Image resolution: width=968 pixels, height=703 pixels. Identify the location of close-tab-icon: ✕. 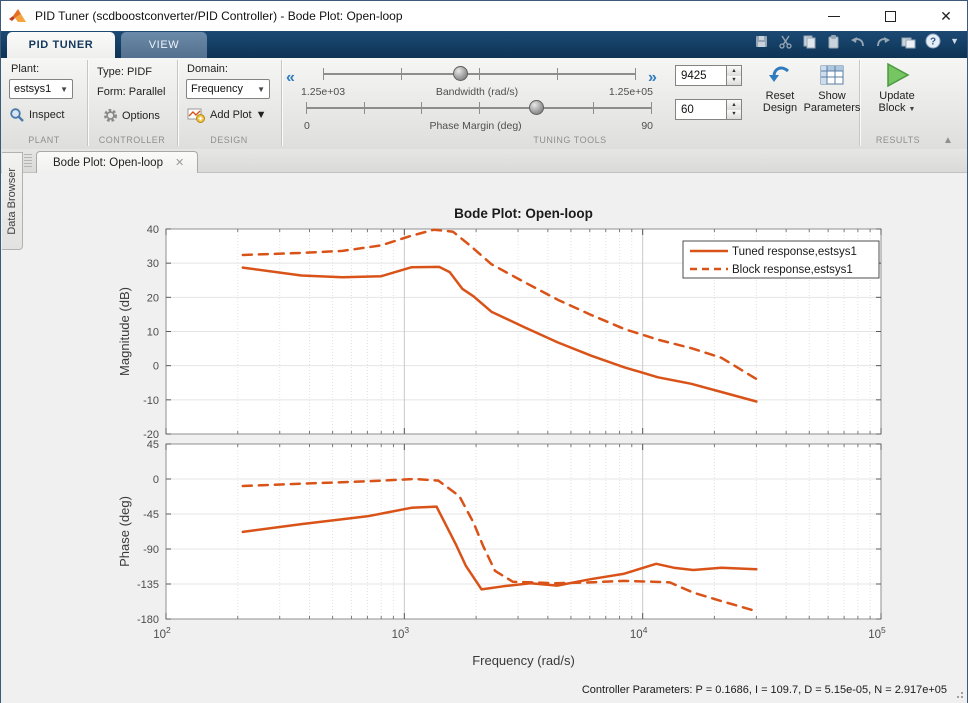
(179, 163).